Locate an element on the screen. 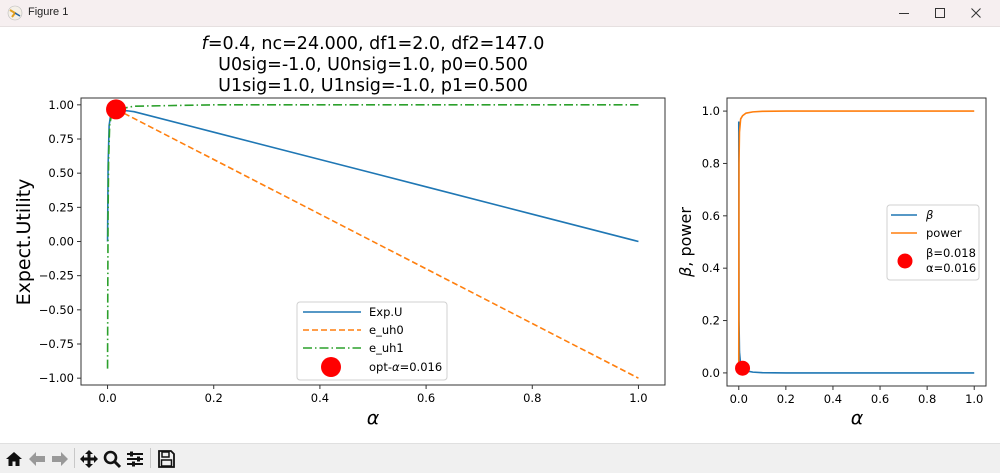 The width and height of the screenshot is (1000, 473). close-icon is located at coordinates (976, 13).